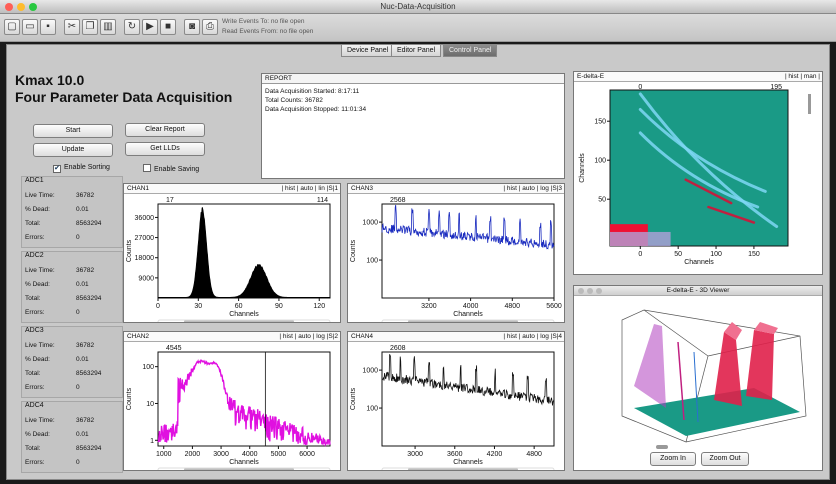  I want to click on x-tick-label: 5600, so click(554, 306).